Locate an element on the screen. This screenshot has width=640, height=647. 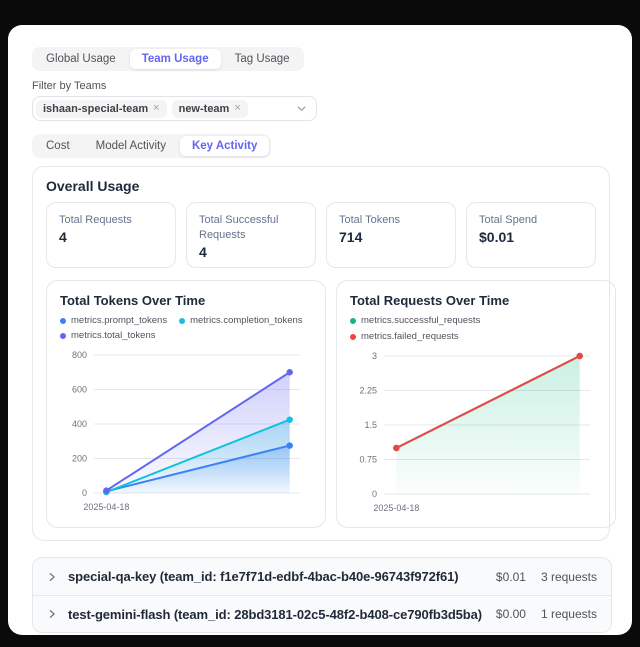
stat-label: Total Requests is located at coordinates (95, 220).